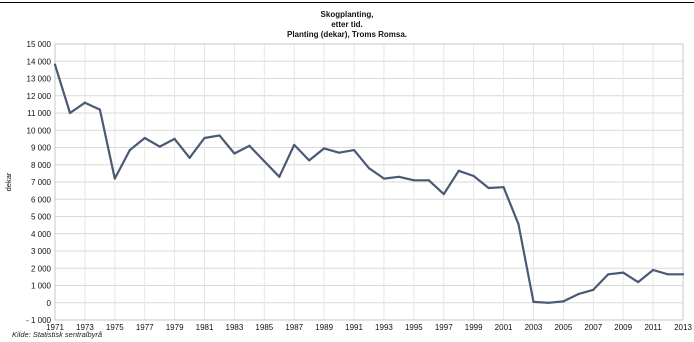  What do you see at coordinates (623, 327) in the screenshot?
I see `x-tick-label: 2009` at bounding box center [623, 327].